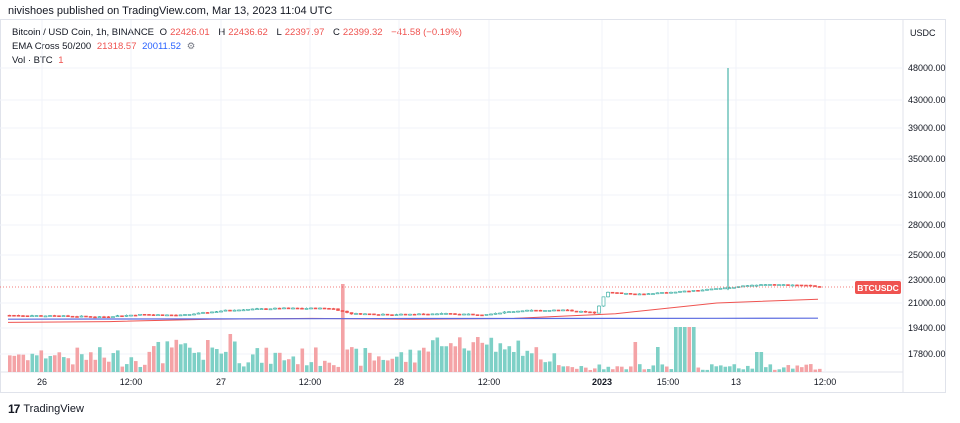 The height and width of the screenshot is (423, 960). I want to click on vol-label: Vol · BTC, so click(32, 60).